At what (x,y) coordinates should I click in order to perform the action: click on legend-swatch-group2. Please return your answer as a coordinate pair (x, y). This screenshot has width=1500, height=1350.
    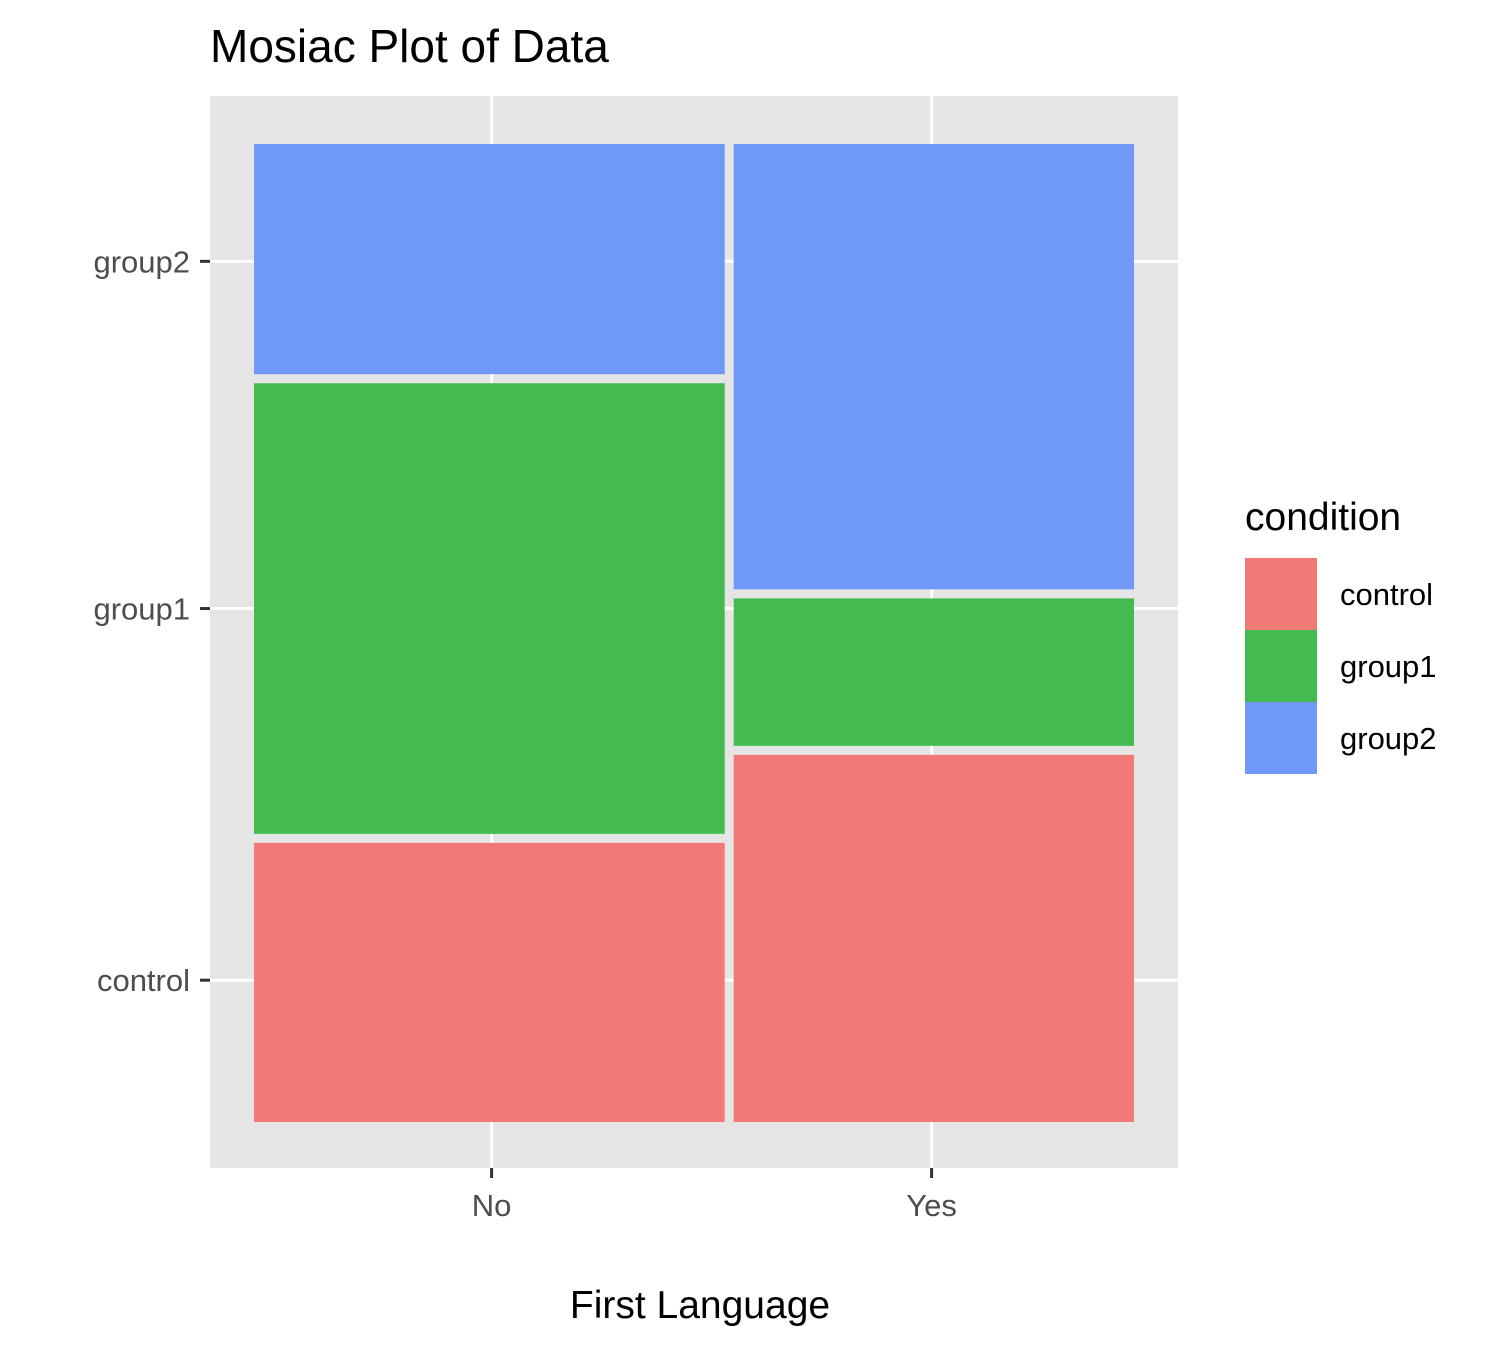
    Looking at the image, I should click on (1281, 738).